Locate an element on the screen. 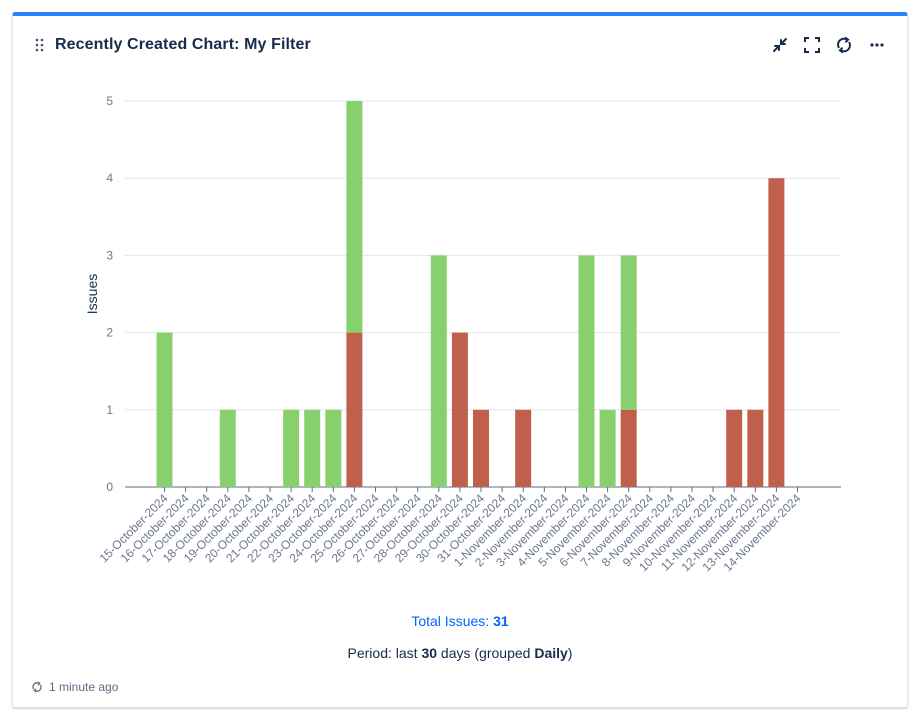  total-issues: Total Issues: 31 is located at coordinates (460, 621).